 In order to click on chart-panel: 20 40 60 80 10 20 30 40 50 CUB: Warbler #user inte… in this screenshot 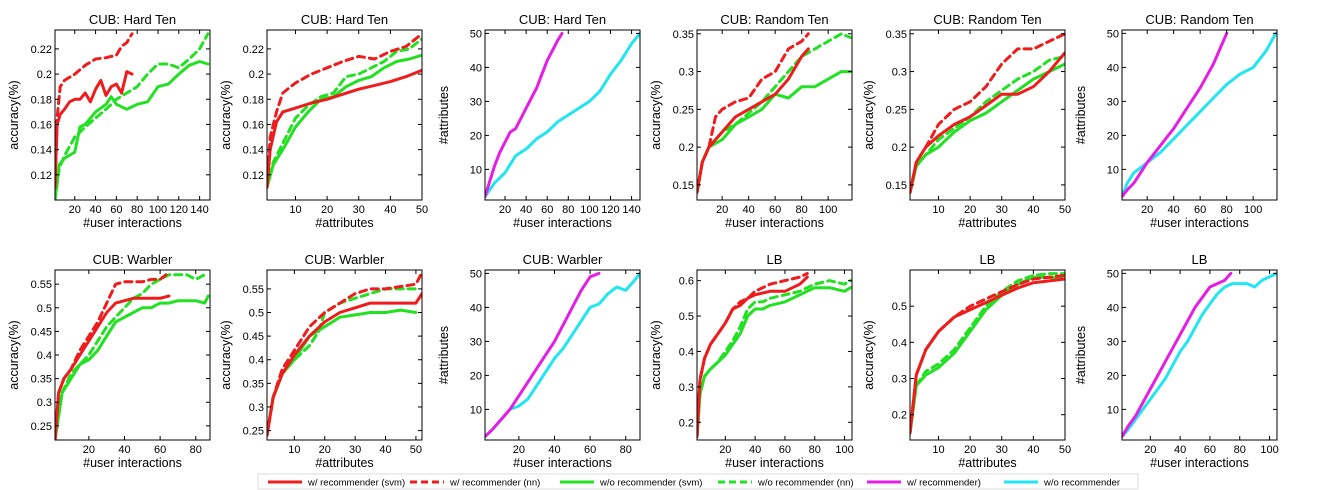, I will do `click(539, 361)`.